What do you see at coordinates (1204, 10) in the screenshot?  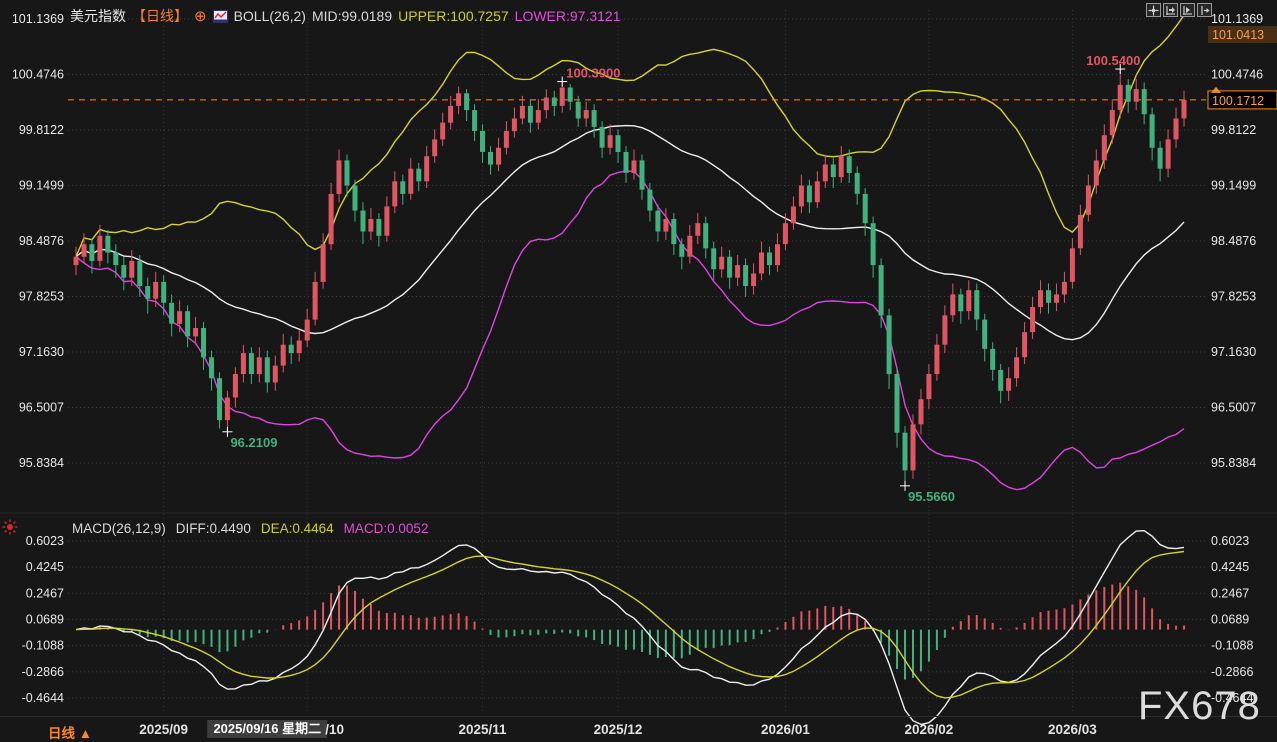 I see `jump-to-latest-icon` at bounding box center [1204, 10].